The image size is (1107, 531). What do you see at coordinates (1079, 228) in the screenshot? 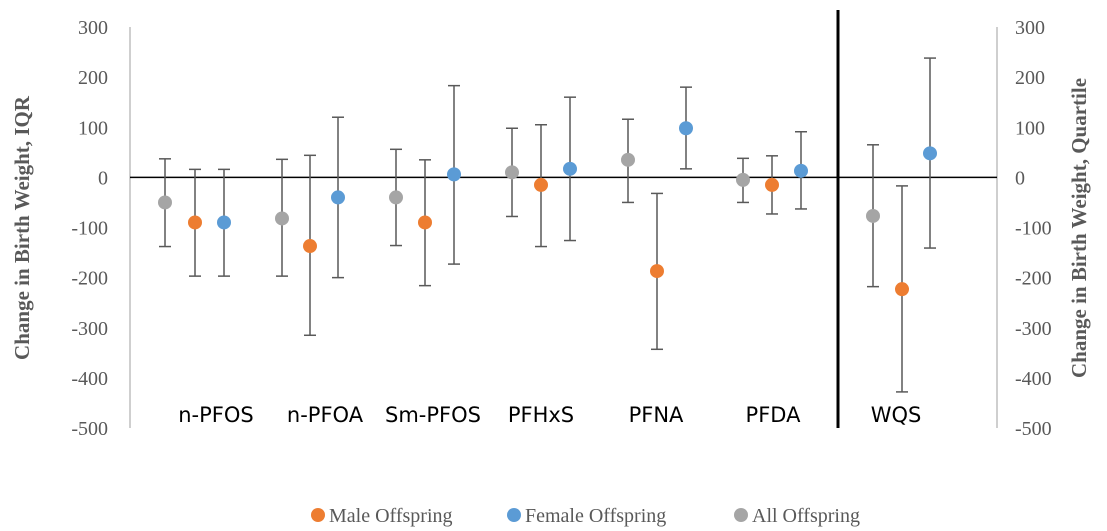
I see `y-axis-title-right: Change in Birth Weight, Quartile` at bounding box center [1079, 228].